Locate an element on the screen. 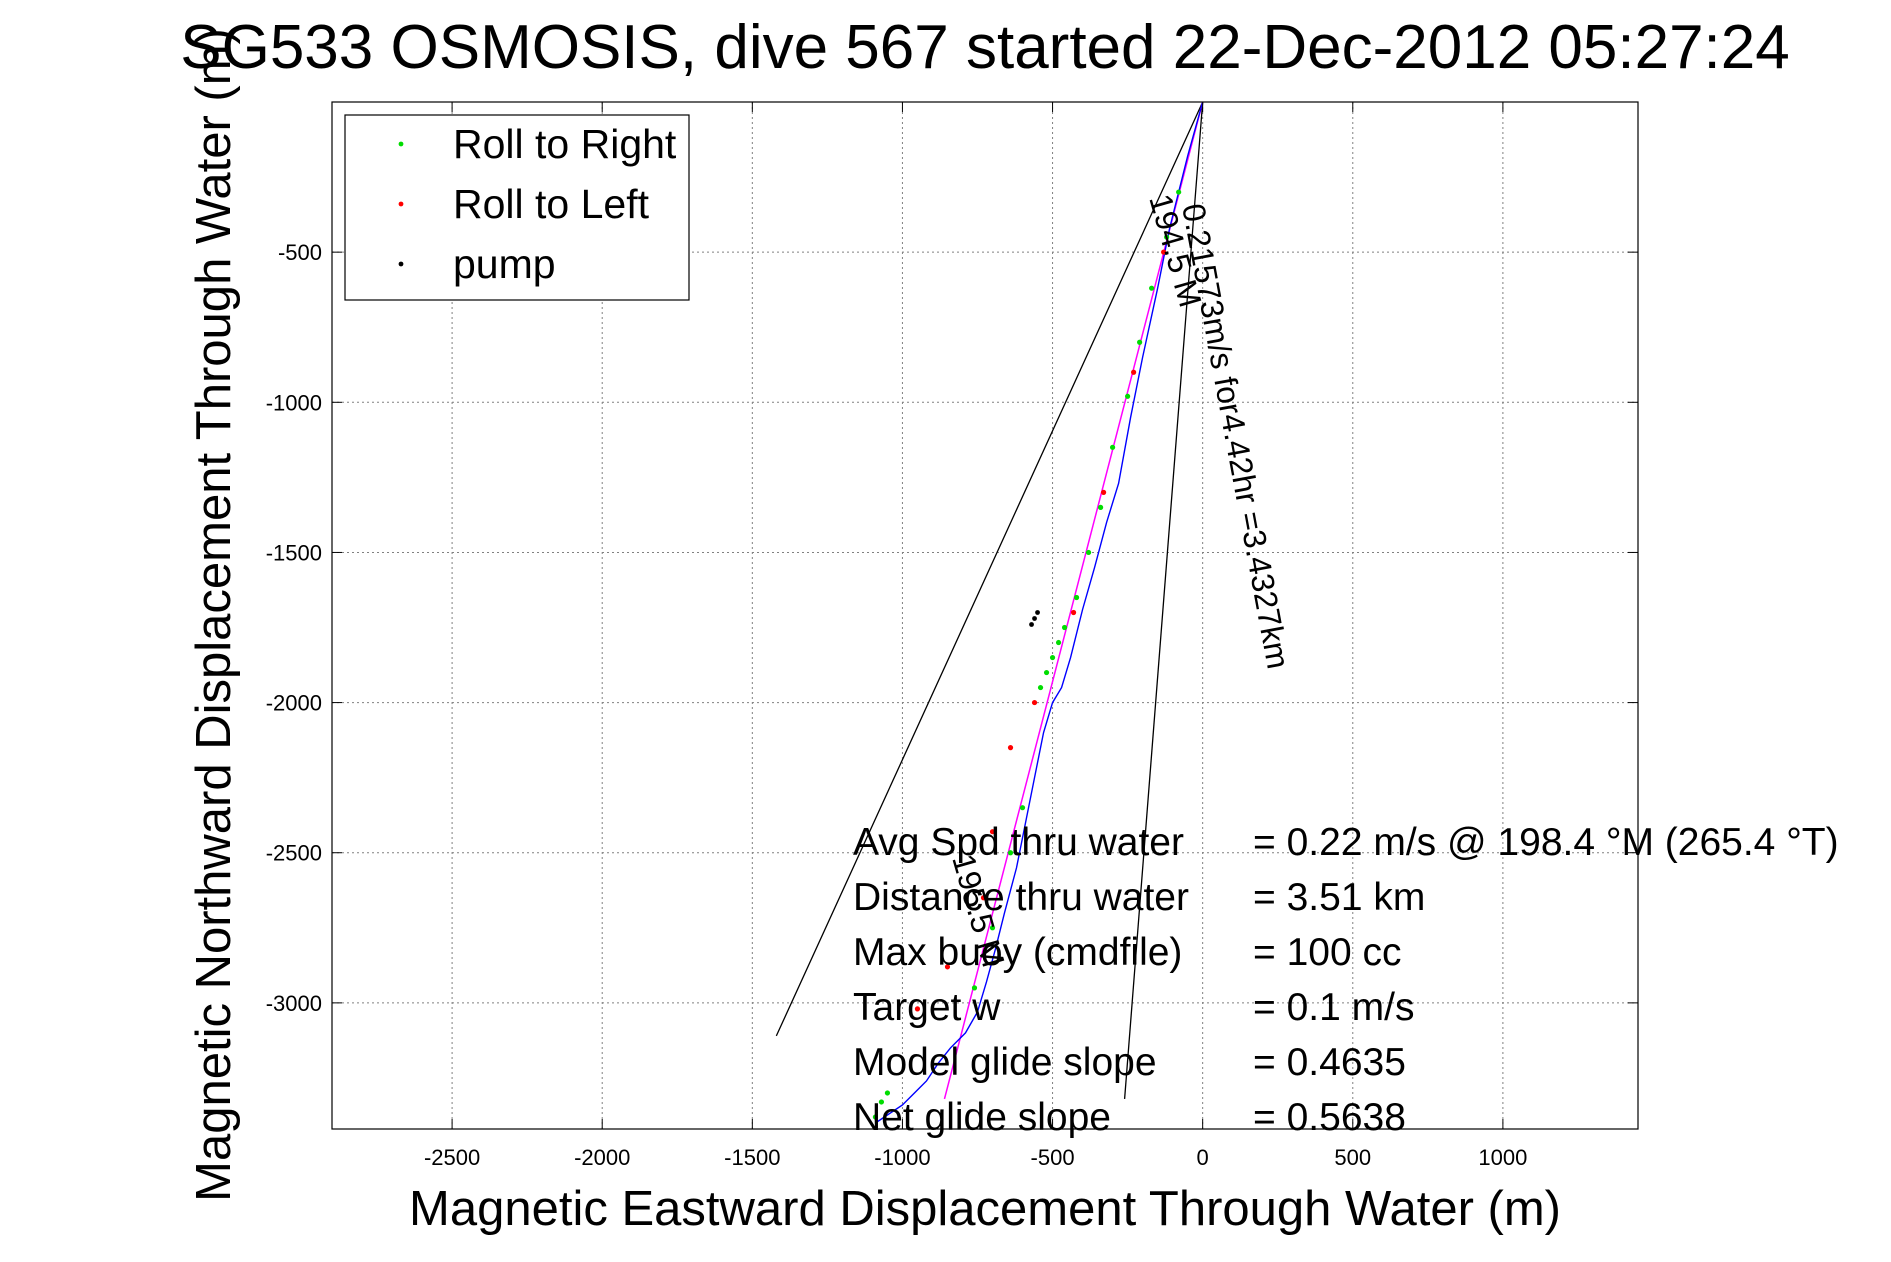  x-tick-label: 0 is located at coordinates (1203, 1157).